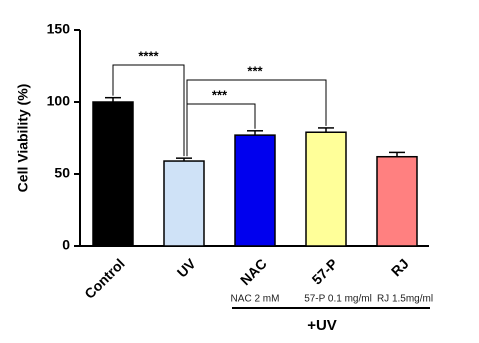 Image resolution: width=479 pixels, height=343 pixels. I want to click on y-tick-label: 100, so click(59, 101).